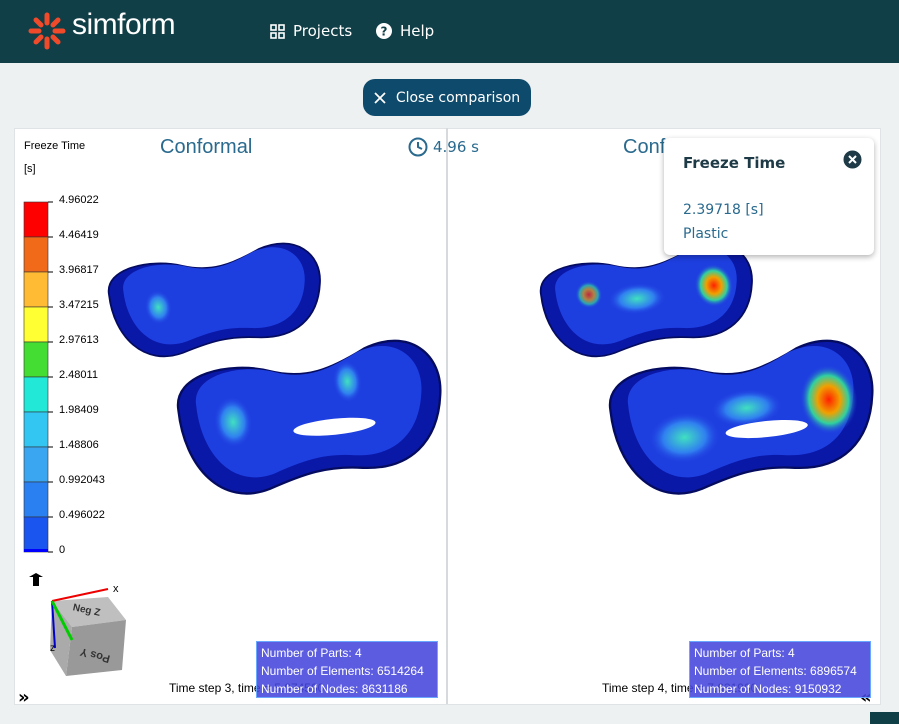  What do you see at coordinates (206, 147) in the screenshot?
I see `panel-title: Conformal` at bounding box center [206, 147].